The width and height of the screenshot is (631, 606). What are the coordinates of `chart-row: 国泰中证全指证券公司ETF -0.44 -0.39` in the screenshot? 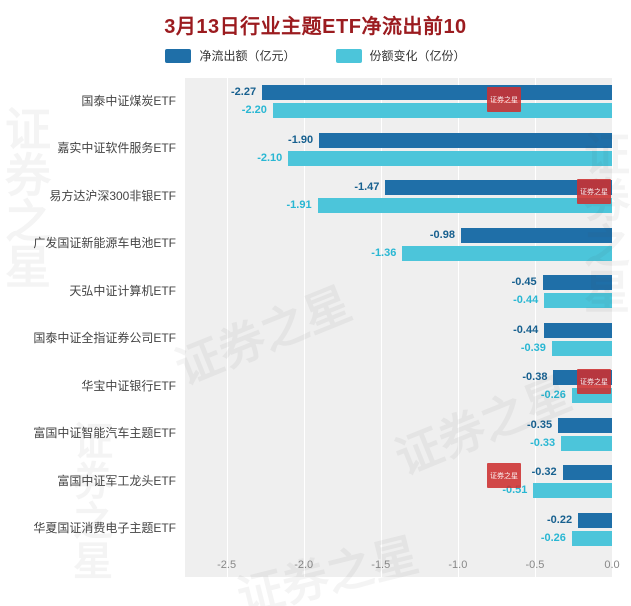 It's located at (306, 340).